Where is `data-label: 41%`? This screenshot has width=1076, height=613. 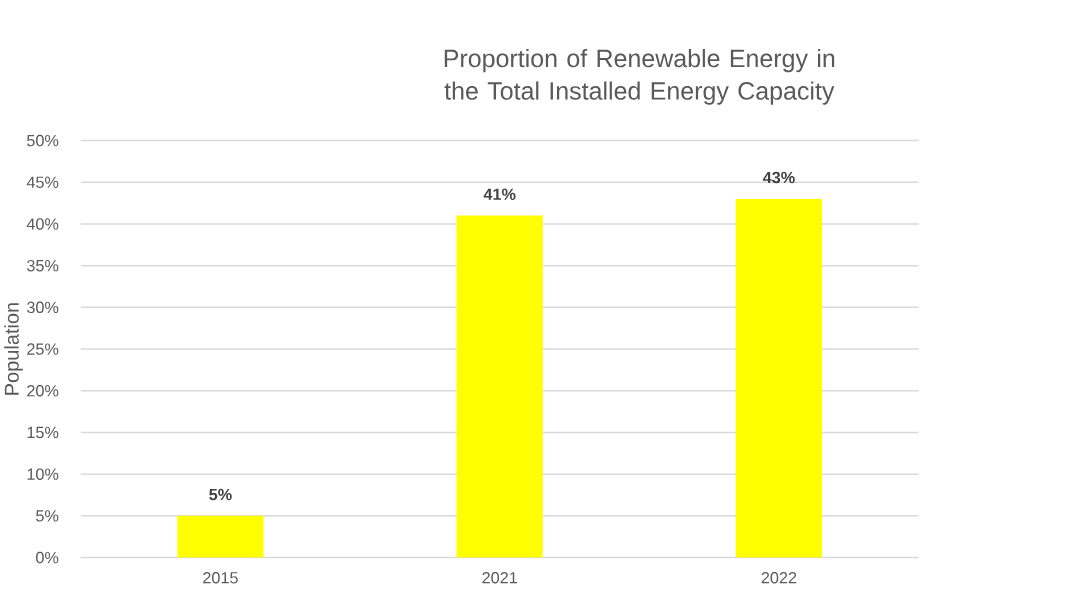 data-label: 41% is located at coordinates (499, 194).